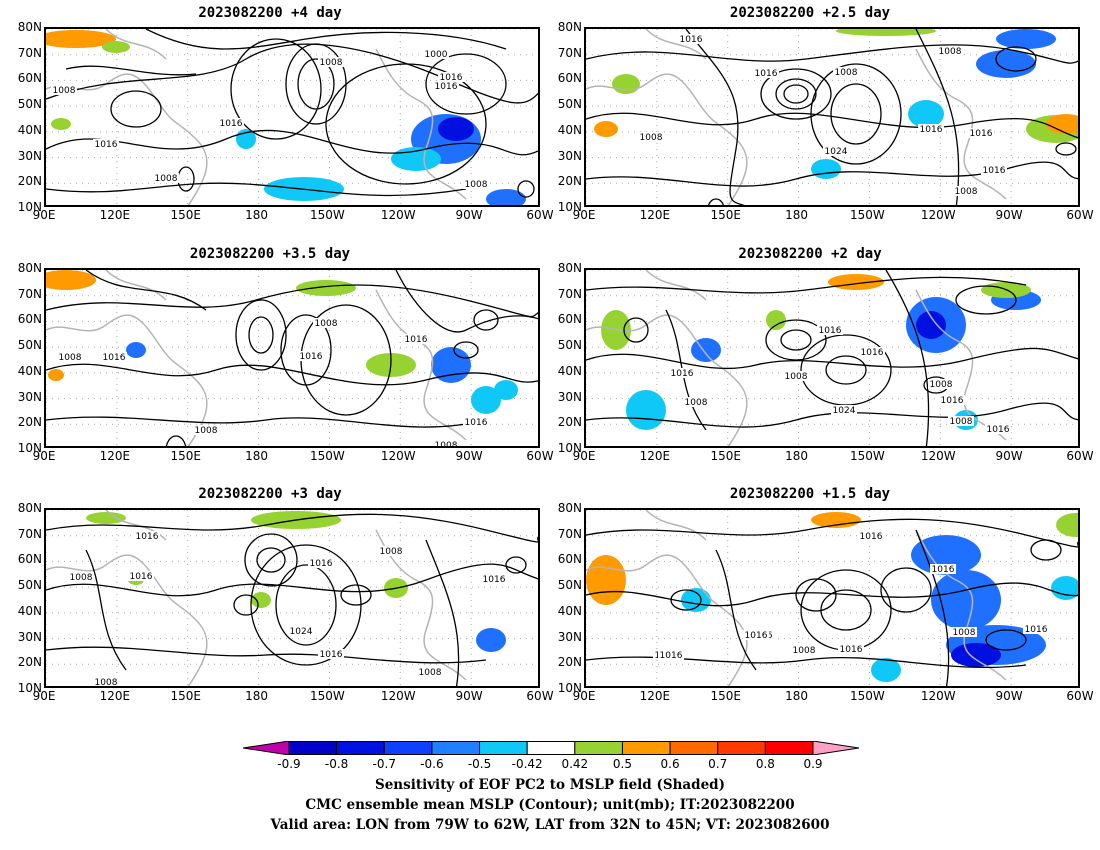 The height and width of the screenshot is (850, 1100). I want to click on colorbar-tick-label: 0.42, so click(575, 764).